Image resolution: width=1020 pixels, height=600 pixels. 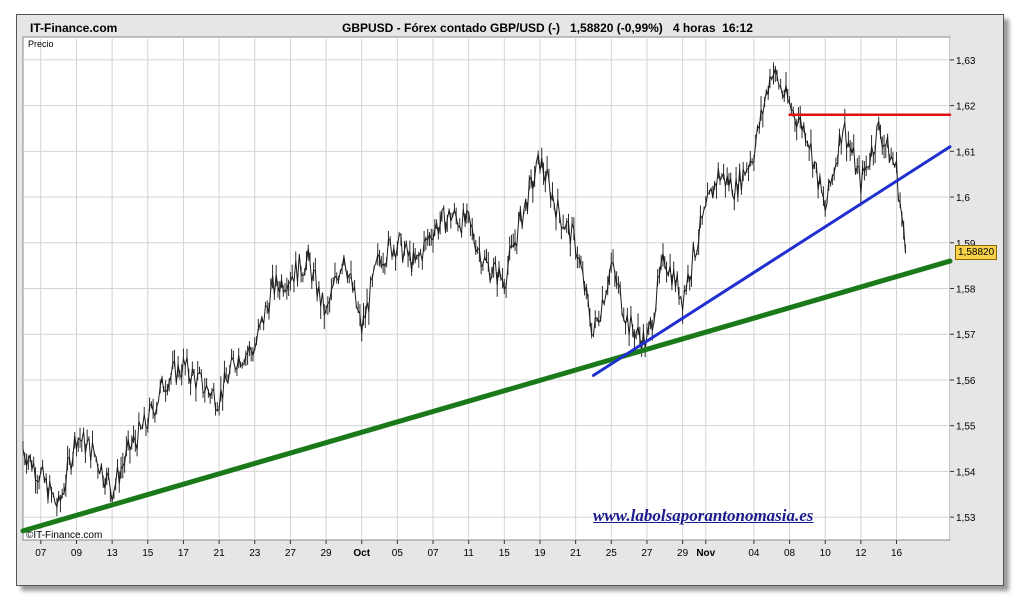 What do you see at coordinates (966, 244) in the screenshot?
I see `y-tick-label: 1,59` at bounding box center [966, 244].